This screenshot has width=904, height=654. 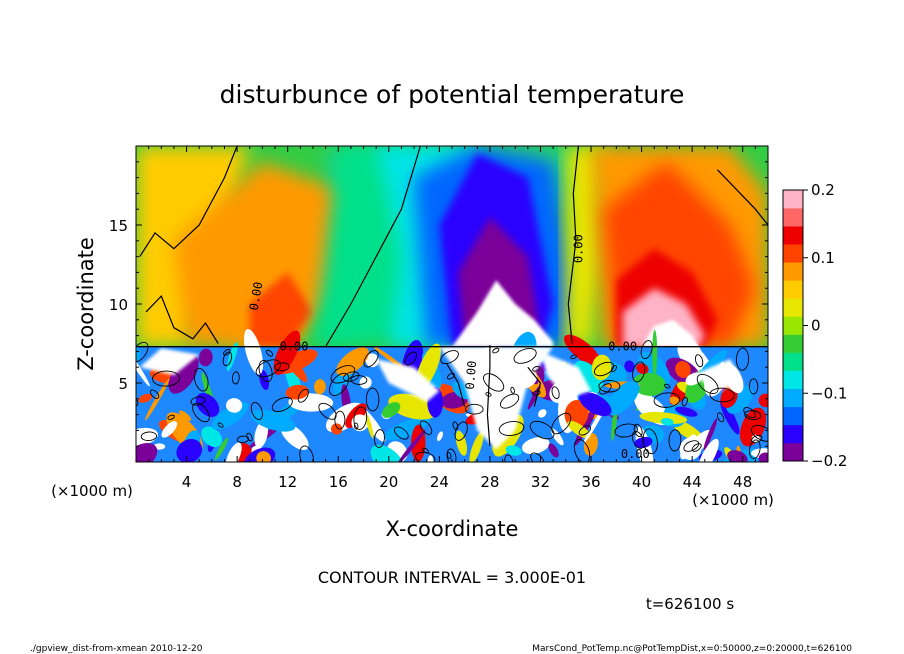 What do you see at coordinates (118, 305) in the screenshot?
I see `y-tick-label: 10` at bounding box center [118, 305].